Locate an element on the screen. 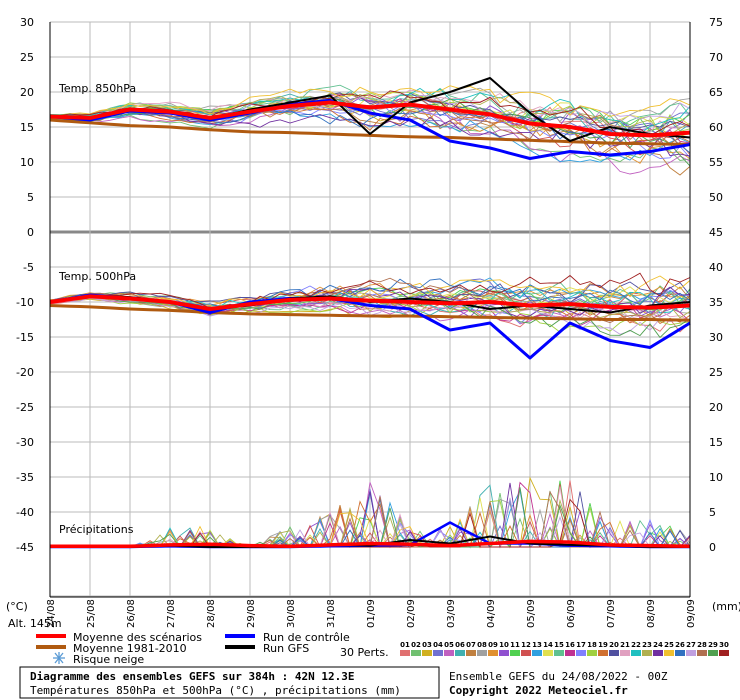  legend-swatch-mean is located at coordinates (51, 636).